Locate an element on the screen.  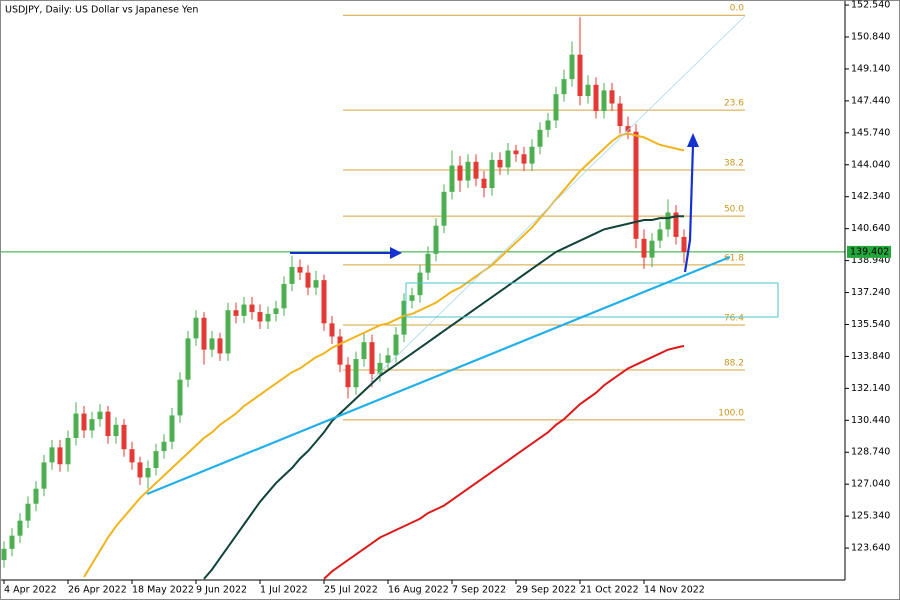
x-tick-label: 7 Sep 2022 is located at coordinates (479, 590).